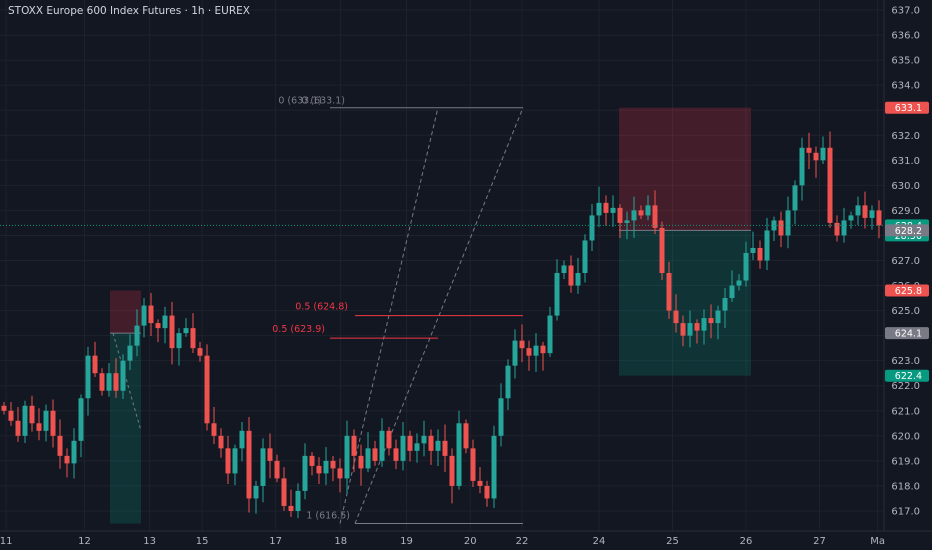  I want to click on time-axis-bg, so click(466, 540).